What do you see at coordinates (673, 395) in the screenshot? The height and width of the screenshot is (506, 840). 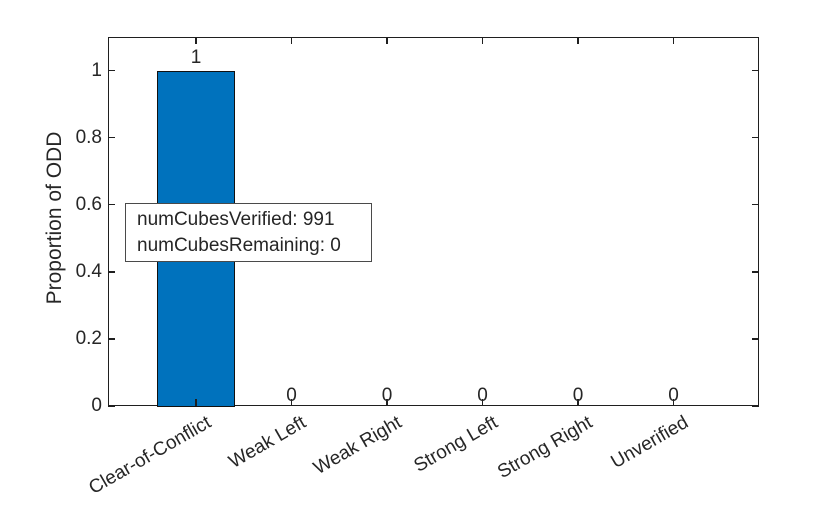 I see `bar-value-label-unverified: 0` at bounding box center [673, 395].